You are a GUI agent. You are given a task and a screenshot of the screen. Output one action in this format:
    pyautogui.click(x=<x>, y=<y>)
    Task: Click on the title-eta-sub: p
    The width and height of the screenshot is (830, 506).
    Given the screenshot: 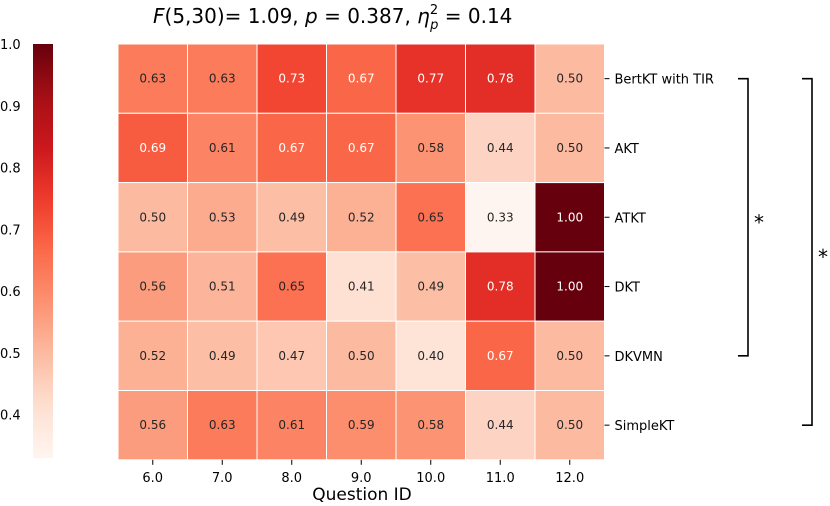 What is the action you would take?
    pyautogui.click(x=433, y=25)
    